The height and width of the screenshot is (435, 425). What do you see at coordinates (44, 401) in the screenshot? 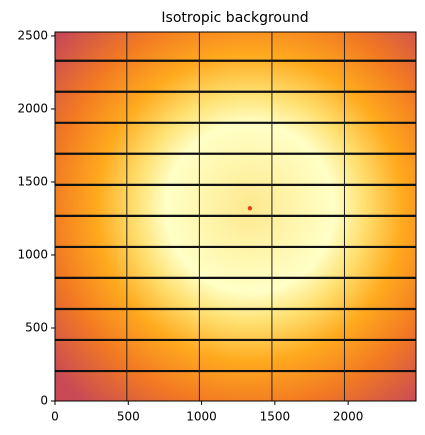
I see `y-tick-label: 0` at bounding box center [44, 401].